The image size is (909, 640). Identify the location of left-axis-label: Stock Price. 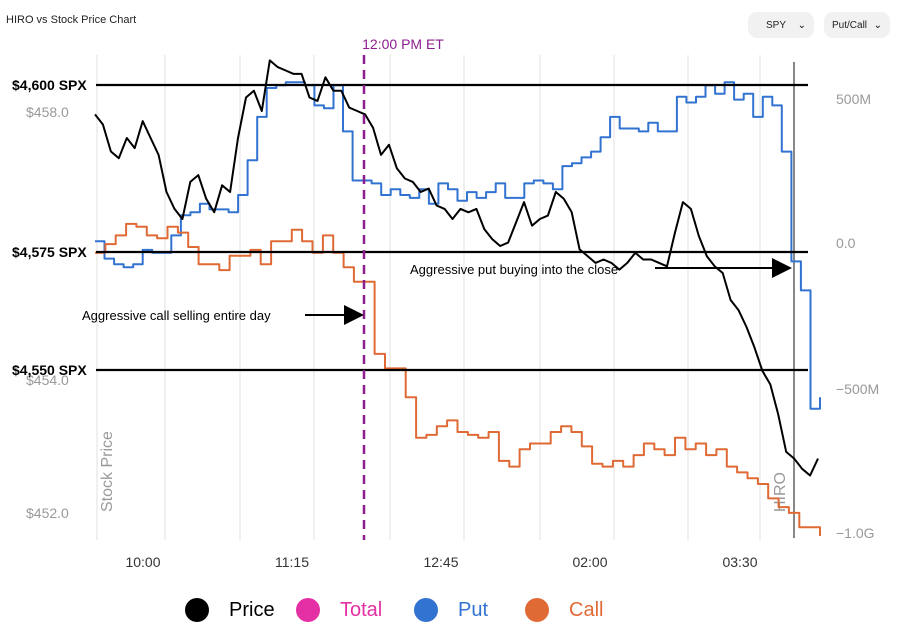
(107, 471).